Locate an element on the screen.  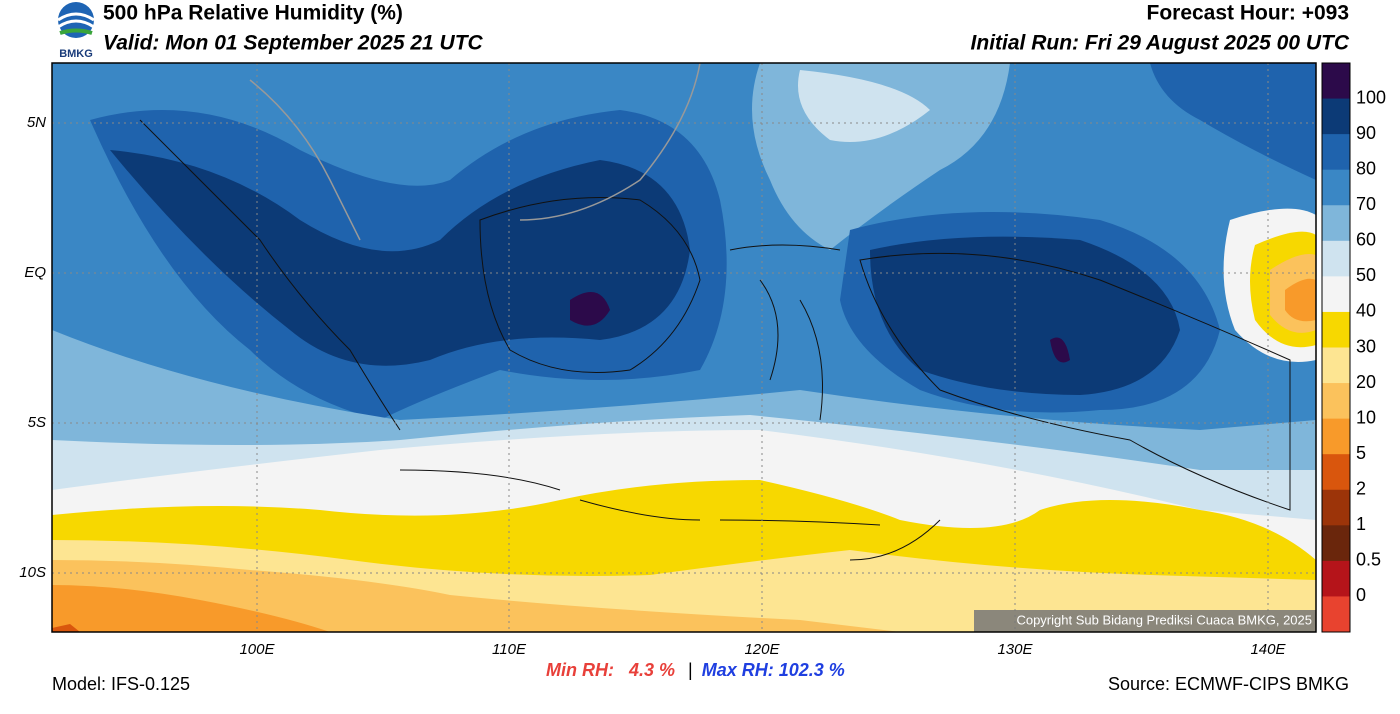
colorbar-label: 70 is located at coordinates (1366, 204).